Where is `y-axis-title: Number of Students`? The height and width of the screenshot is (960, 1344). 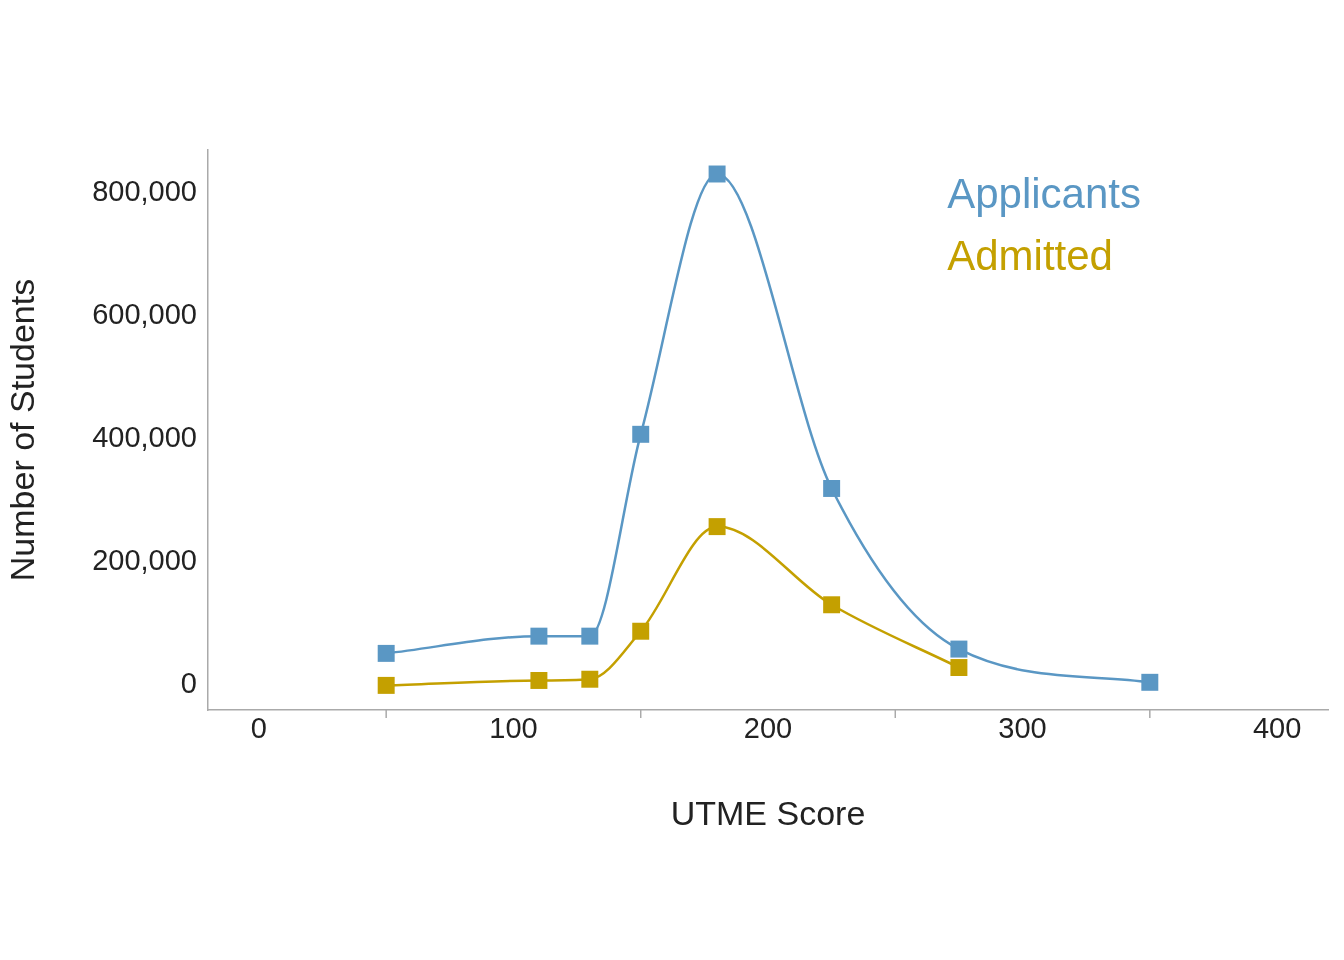
y-axis-title: Number of Students is located at coordinates (21, 430).